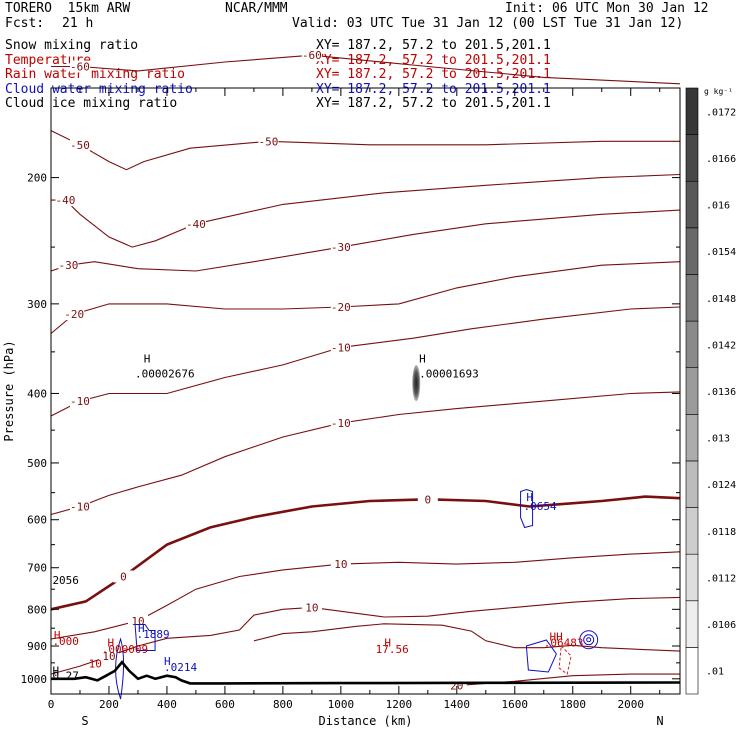 Image resolution: width=740 pixels, height=740 pixels. Describe the element at coordinates (565, 659) in the screenshot. I see `rain-water-contour` at that location.